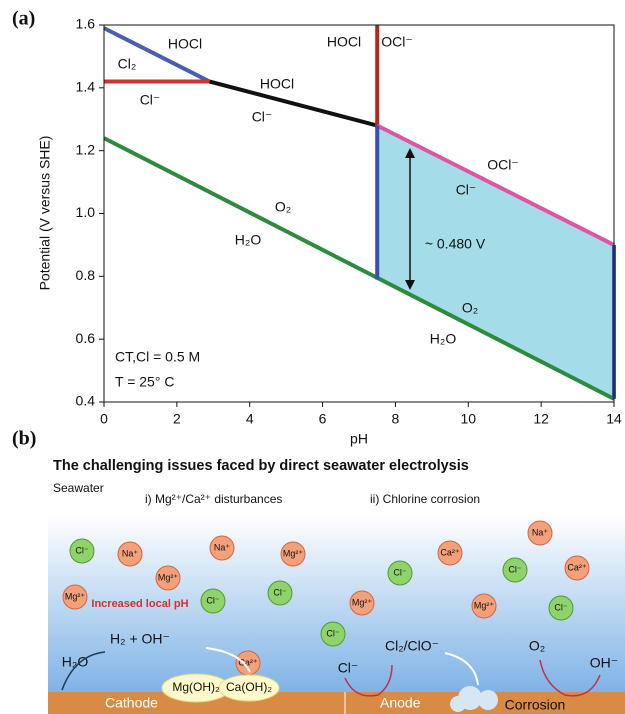 The width and height of the screenshot is (625, 714). What do you see at coordinates (45, 213) in the screenshot?
I see `y-axis-label: Potential (V versus SHE)` at bounding box center [45, 213].